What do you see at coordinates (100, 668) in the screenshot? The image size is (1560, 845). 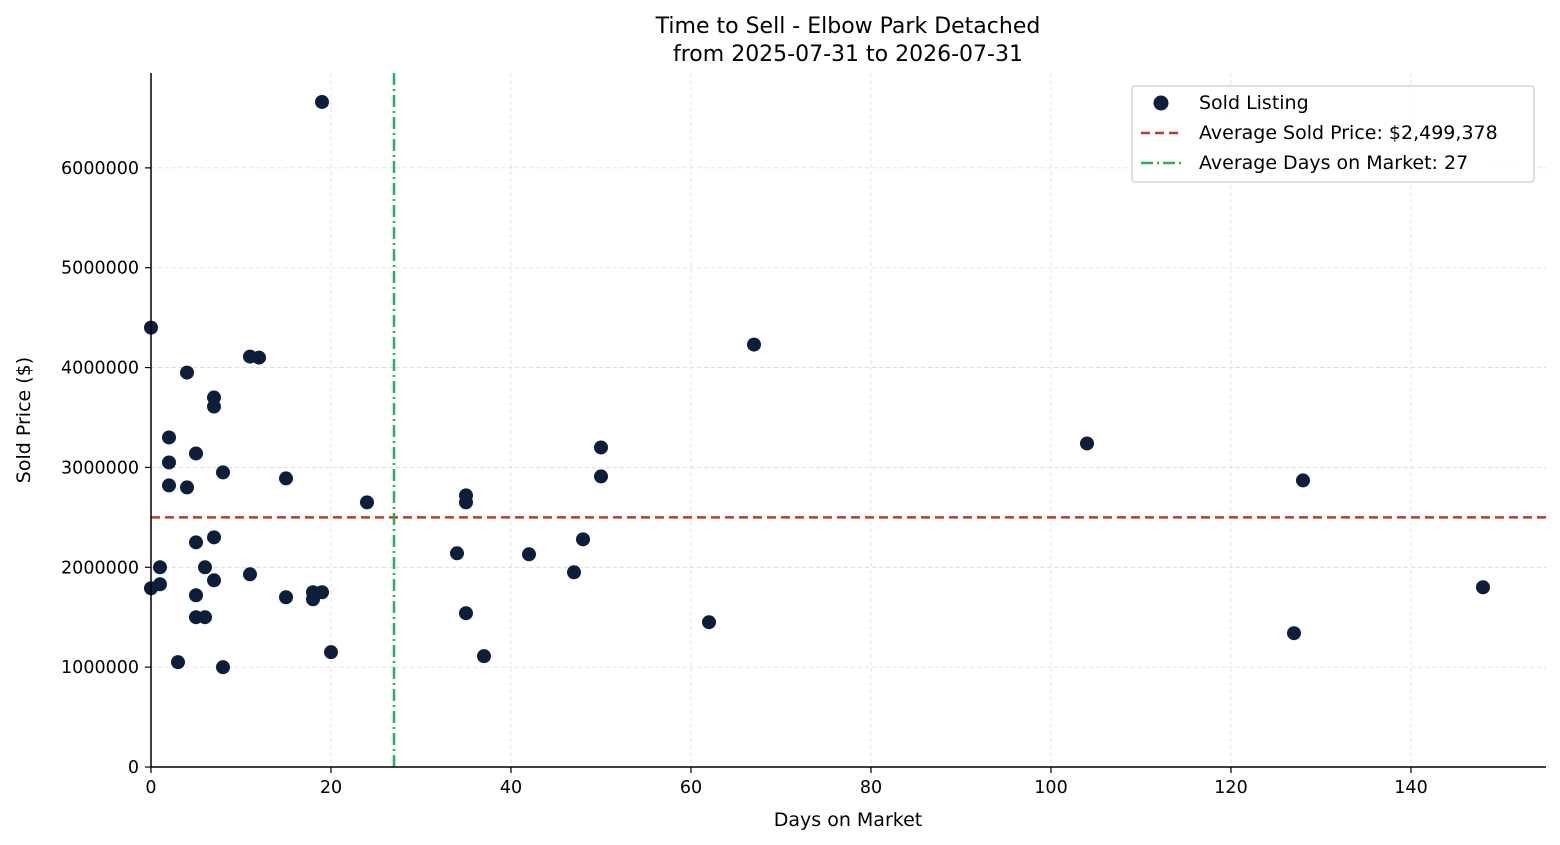 I see `y-tick-label: 1000000` at bounding box center [100, 668].